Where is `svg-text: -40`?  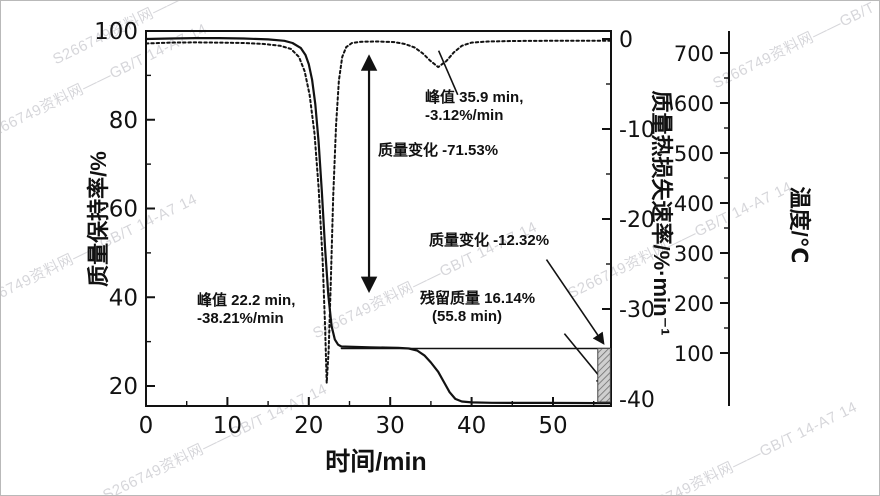
svg-text: -40 is located at coordinates (637, 400).